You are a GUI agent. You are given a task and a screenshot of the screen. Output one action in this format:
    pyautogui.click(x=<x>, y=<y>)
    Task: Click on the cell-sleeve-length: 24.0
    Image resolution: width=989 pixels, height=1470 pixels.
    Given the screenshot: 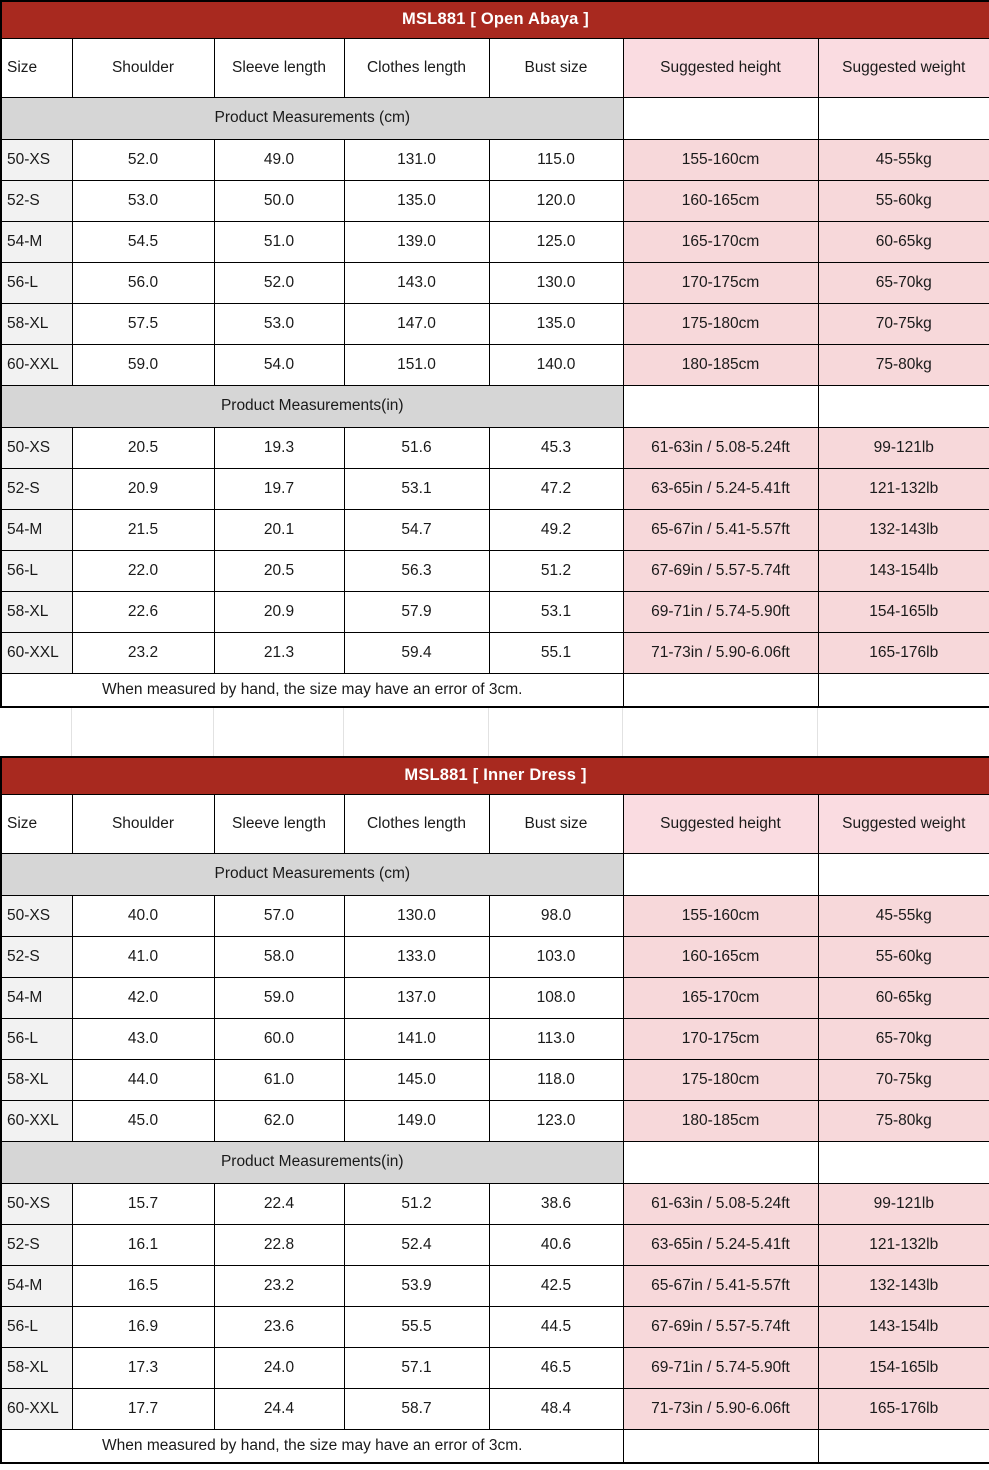 What is the action you would take?
    pyautogui.click(x=279, y=1367)
    